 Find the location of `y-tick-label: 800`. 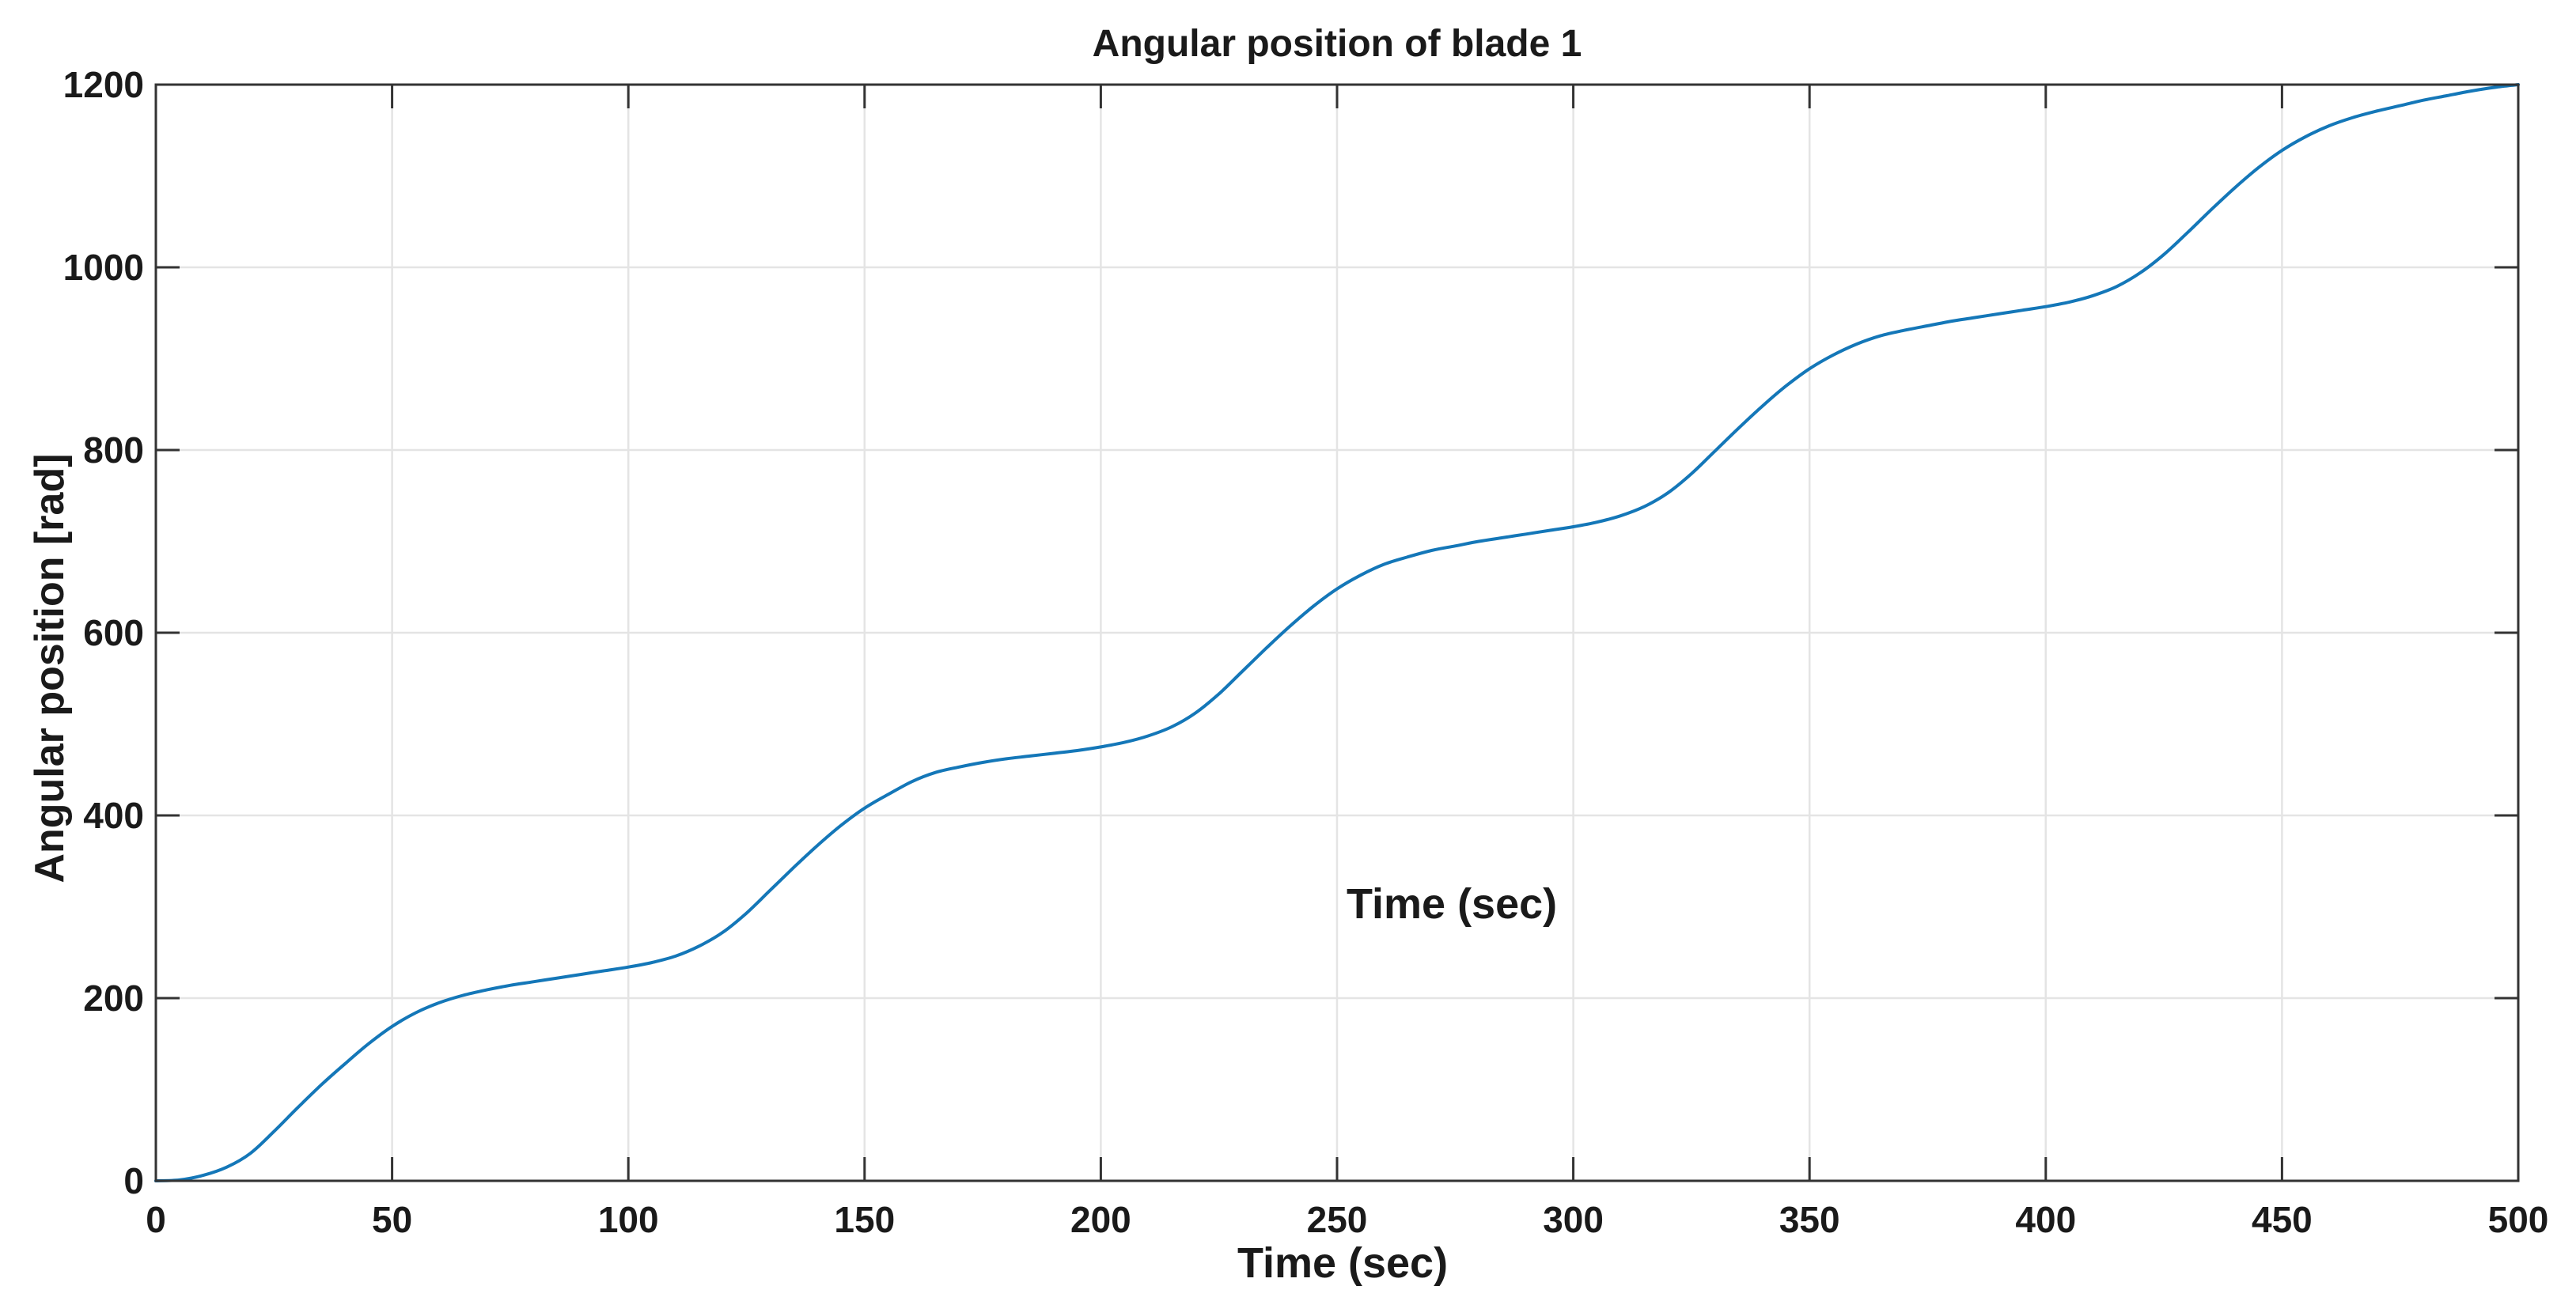

y-tick-label: 800 is located at coordinates (113, 450).